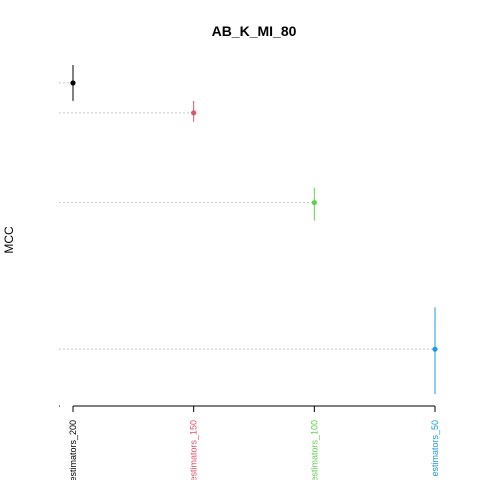 Image resolution: width=480 pixels, height=480 pixels. Describe the element at coordinates (73, 450) in the screenshot. I see `x-tick-label-estimators-200: estimators_200` at that location.